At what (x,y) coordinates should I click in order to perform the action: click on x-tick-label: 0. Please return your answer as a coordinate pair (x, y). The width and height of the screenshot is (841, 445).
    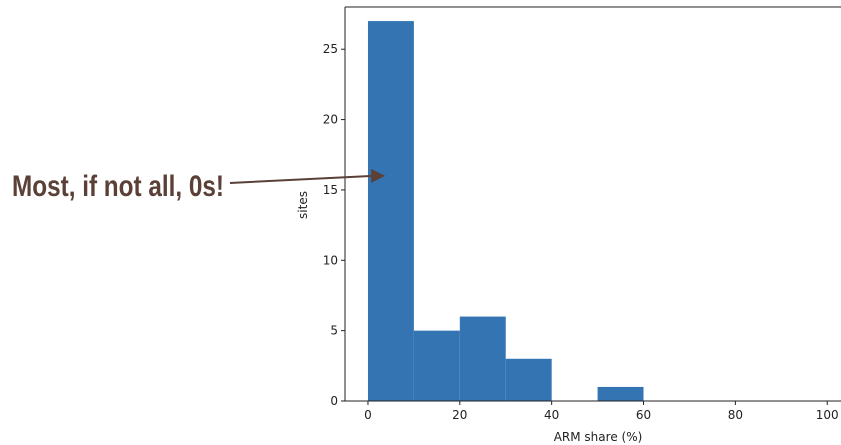
    Looking at the image, I should click on (368, 415).